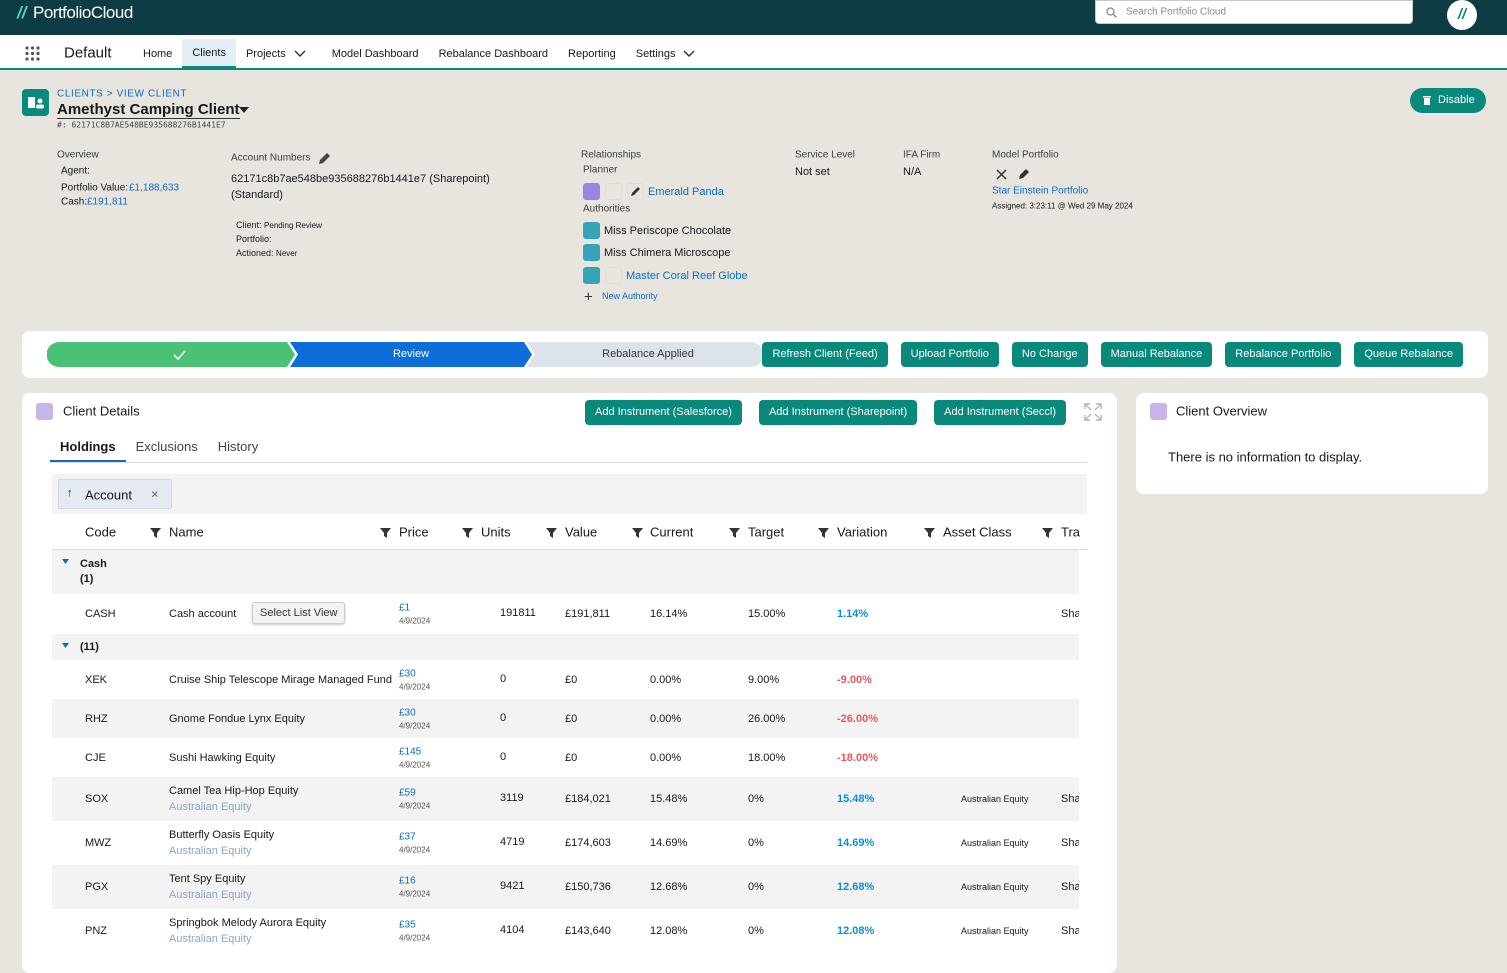 The width and height of the screenshot is (1507, 973). Describe the element at coordinates (1408, 354) in the screenshot. I see `action-button: Queue Rebalance` at that location.